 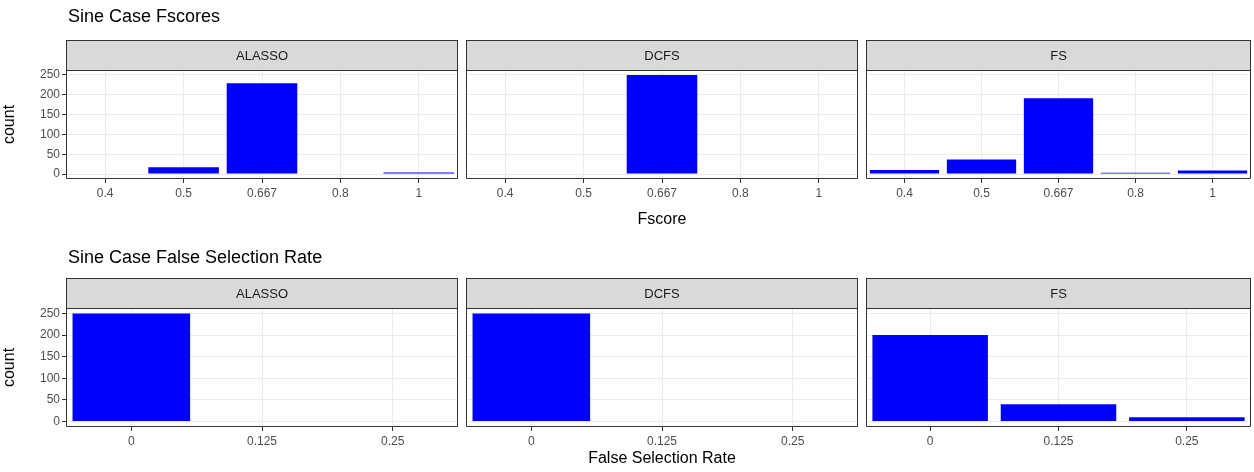 What do you see at coordinates (144, 16) in the screenshot?
I see `chart-title: Sine Case Fscores` at bounding box center [144, 16].